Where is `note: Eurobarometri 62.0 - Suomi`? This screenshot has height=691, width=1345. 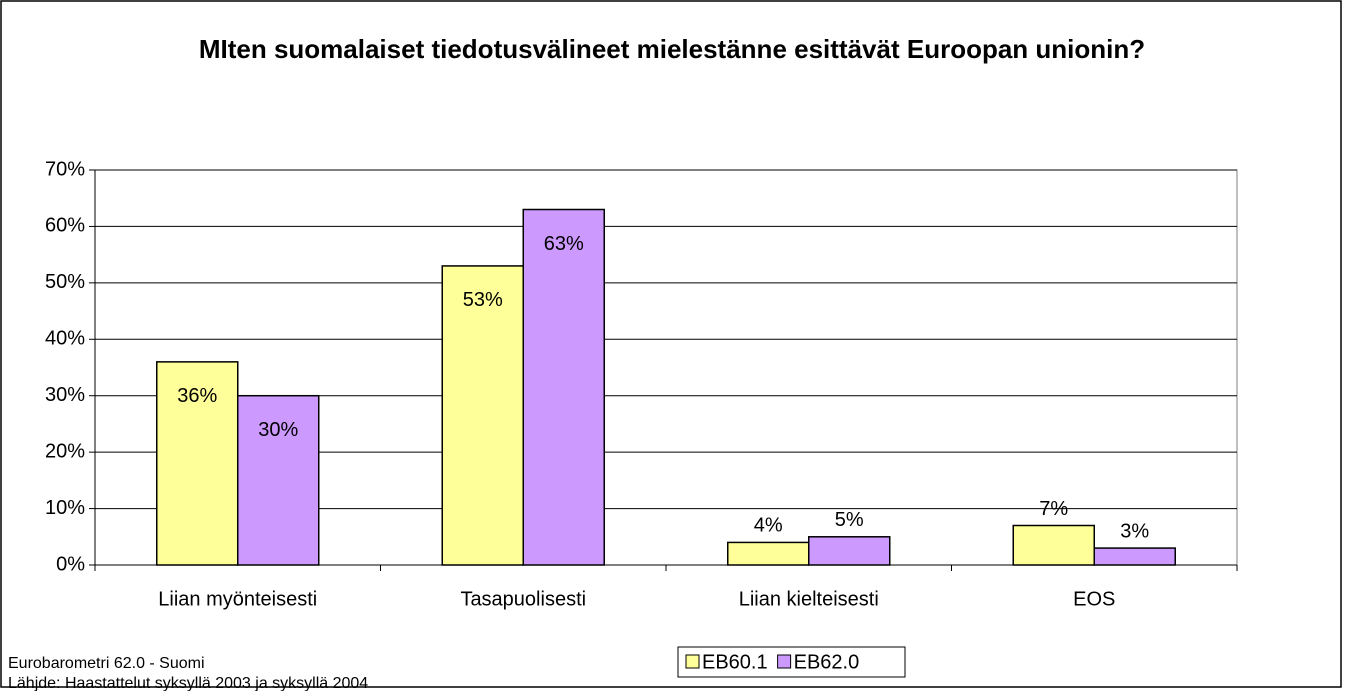
note: Eurobarometri 62.0 - Suomi is located at coordinates (106, 663).